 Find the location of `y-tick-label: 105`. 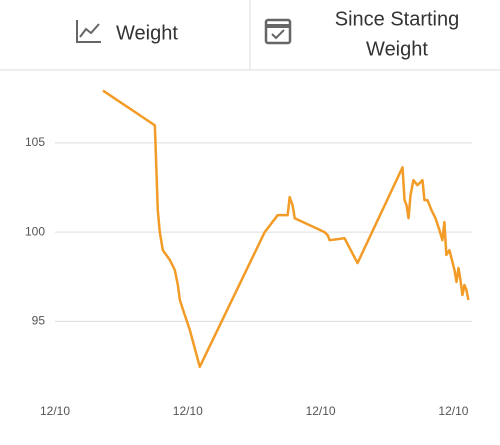

y-tick-label: 105 is located at coordinates (35, 142).